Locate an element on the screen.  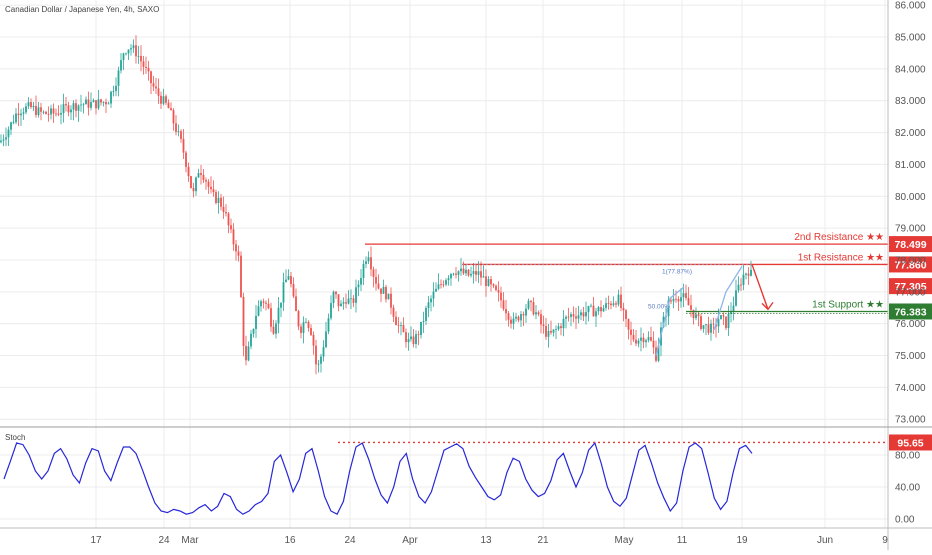
stoch-marker-tag is located at coordinates (910, 442).